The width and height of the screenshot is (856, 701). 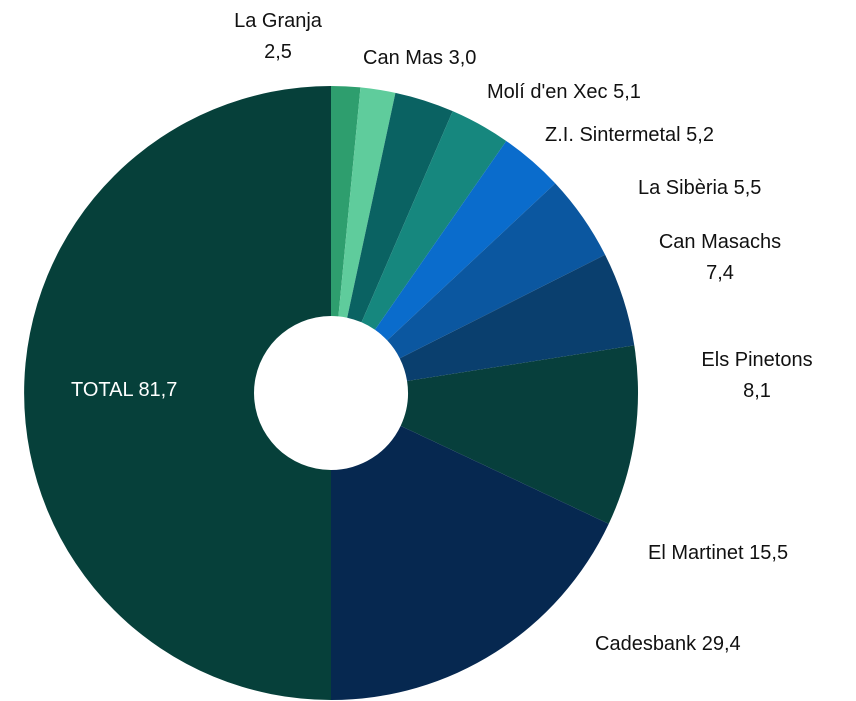 What do you see at coordinates (102, 390) in the screenshot?
I see `category-name: TOTAL` at bounding box center [102, 390].